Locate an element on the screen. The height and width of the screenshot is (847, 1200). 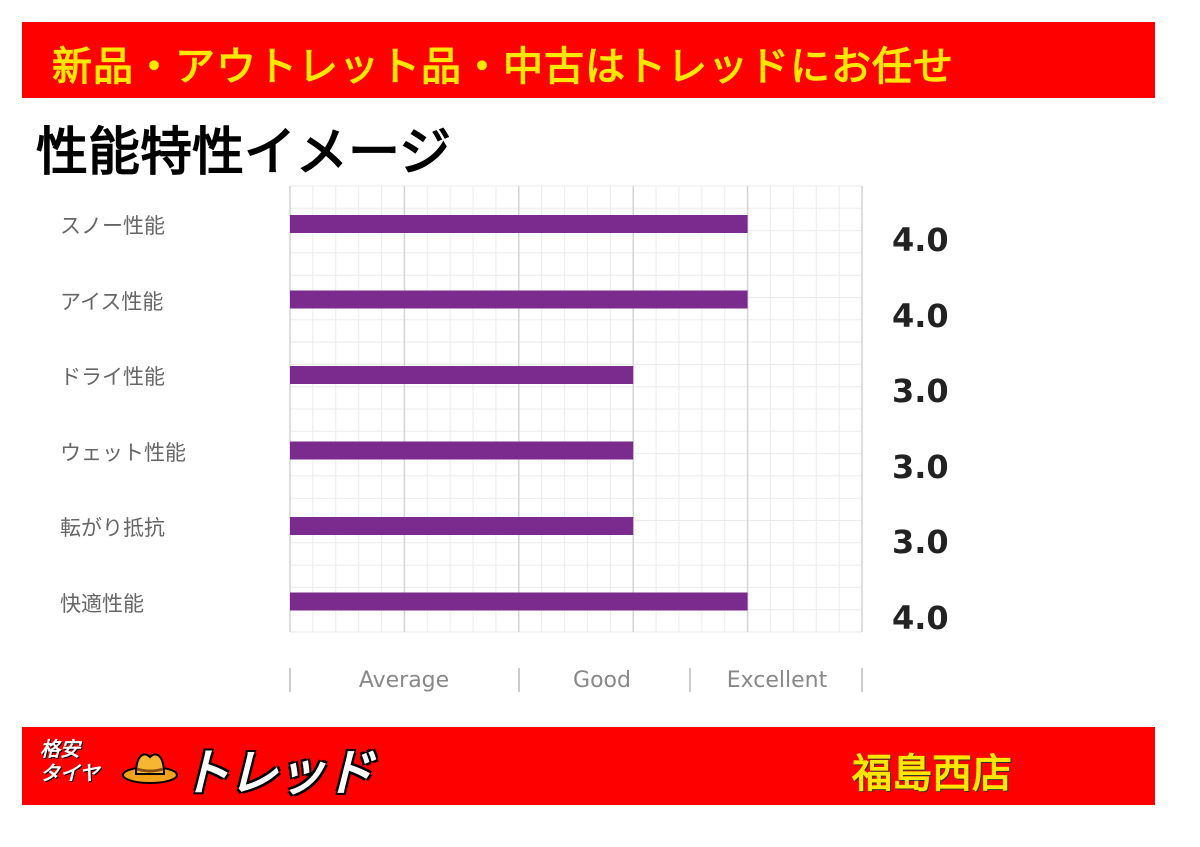
top-banner-text: 新品・アウトレット品・中古はトレッドにお任せ is located at coordinates (503, 67).